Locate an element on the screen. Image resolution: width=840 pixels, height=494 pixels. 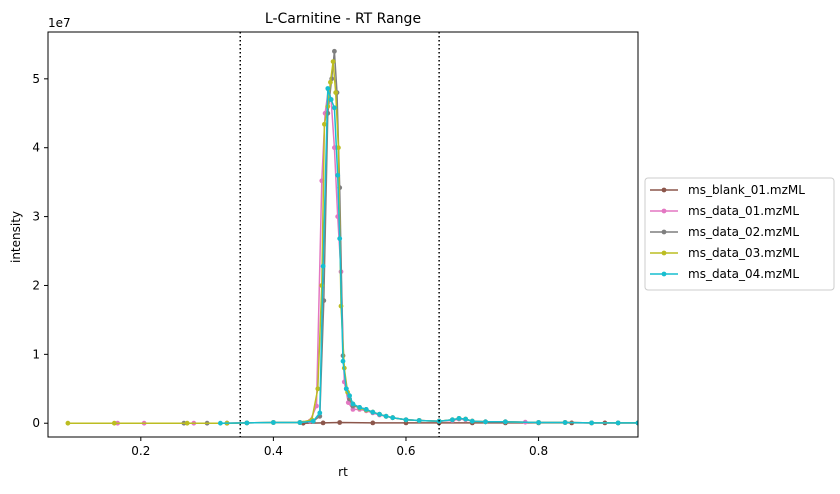
x-tick-label: 0.6 is located at coordinates (405, 451).